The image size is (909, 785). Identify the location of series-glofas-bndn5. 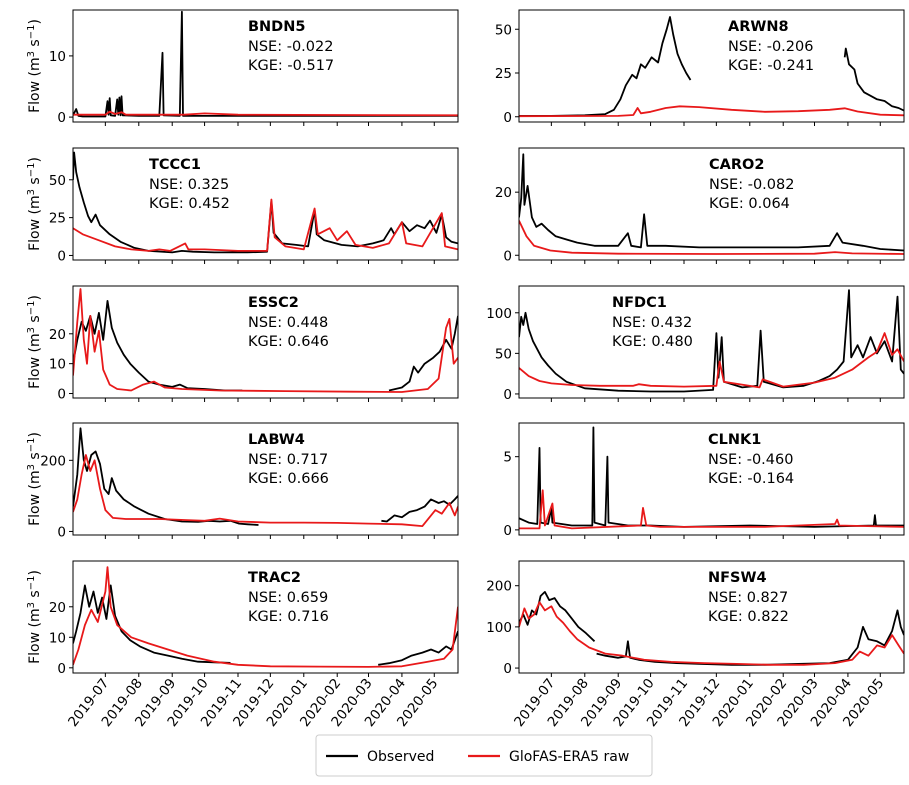
(265, 113).